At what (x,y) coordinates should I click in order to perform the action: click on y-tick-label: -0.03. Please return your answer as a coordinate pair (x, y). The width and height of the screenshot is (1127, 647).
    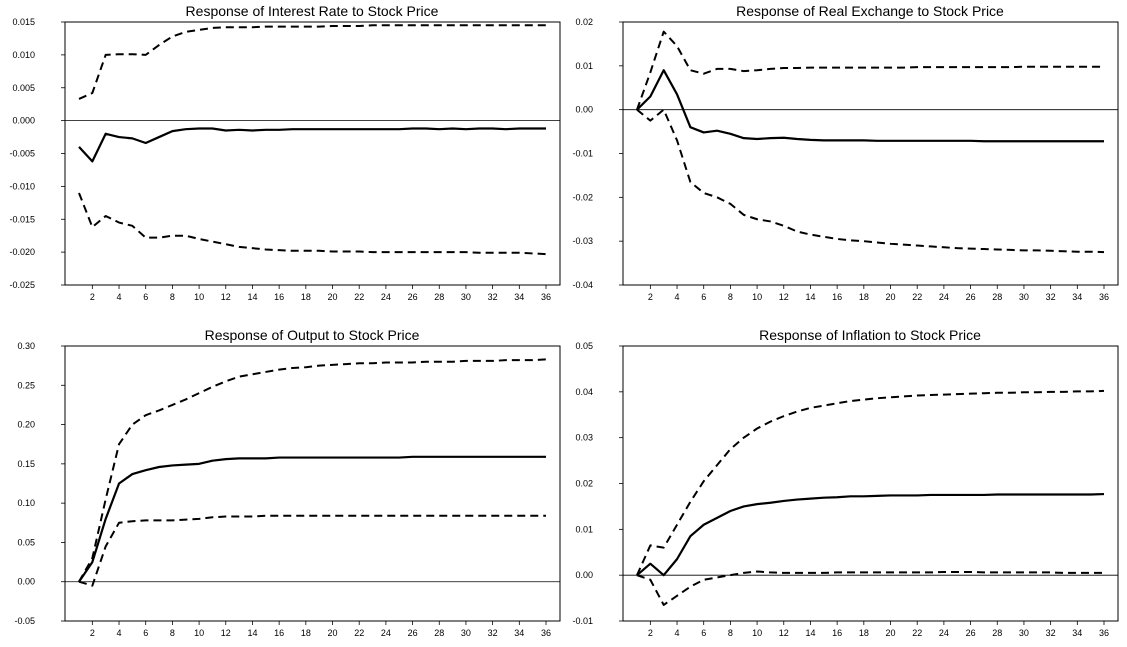
    Looking at the image, I should click on (582, 241).